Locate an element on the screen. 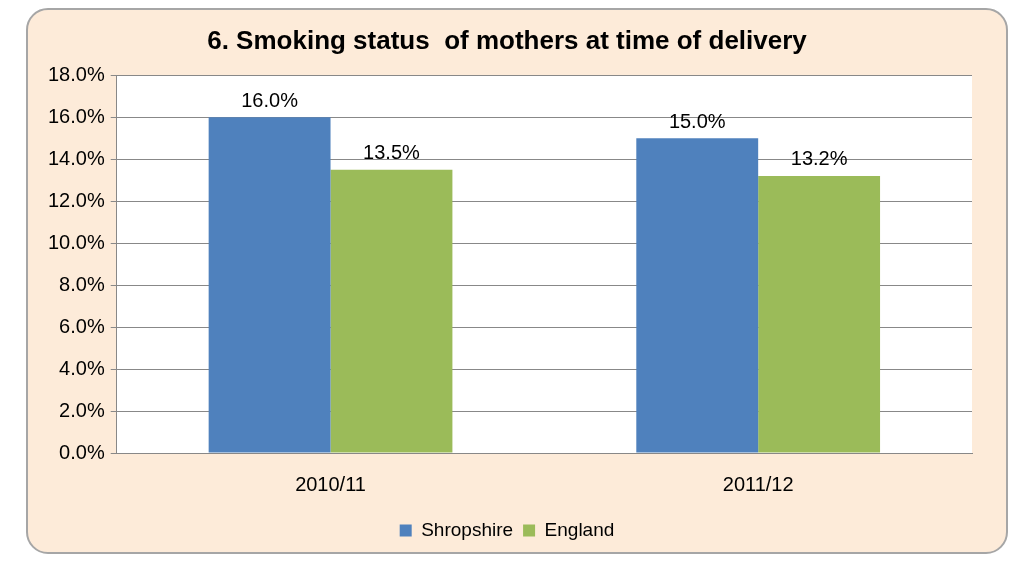 The image size is (1029, 563). y-tick-label: 18.0% is located at coordinates (76, 73).